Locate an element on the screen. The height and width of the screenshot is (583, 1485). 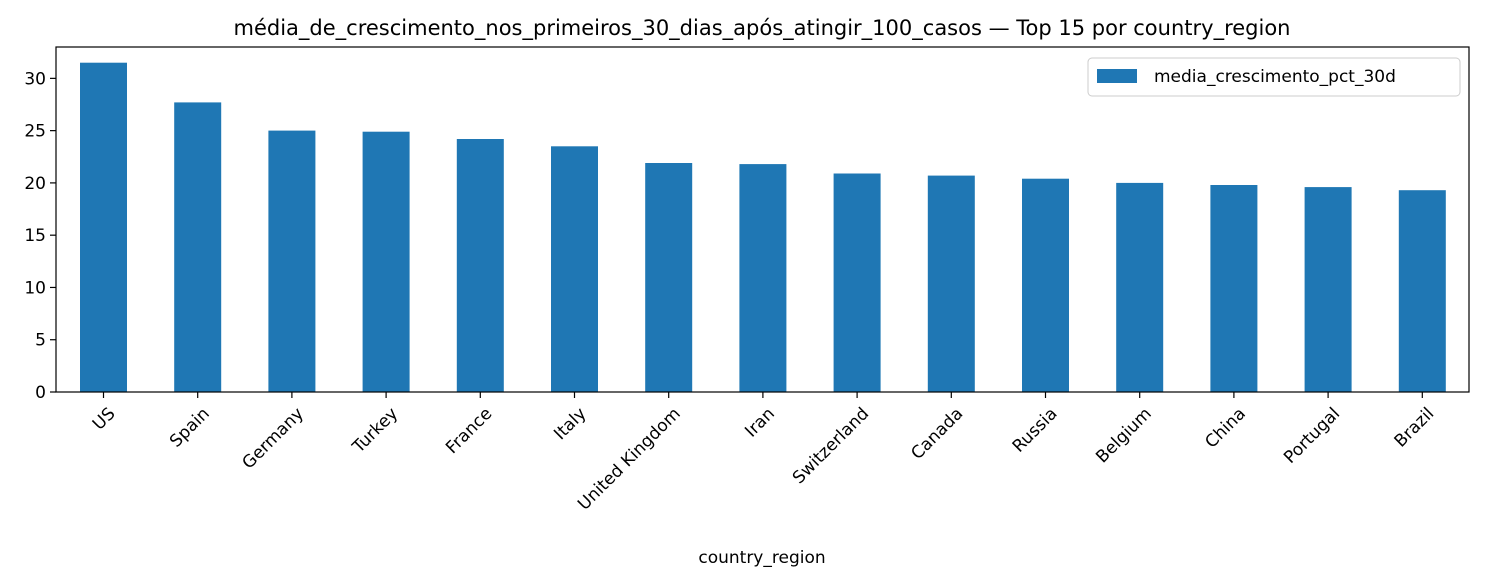
x-tick-label: Canada is located at coordinates (937, 434).